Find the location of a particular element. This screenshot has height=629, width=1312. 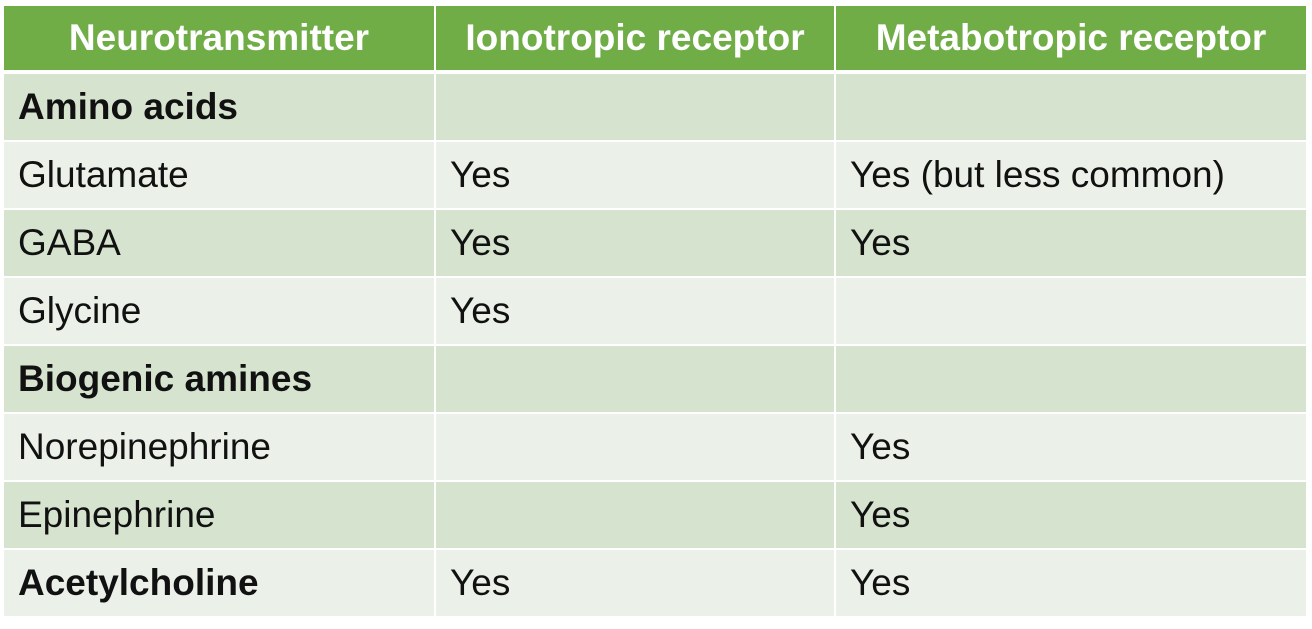

table-row: Norepinephrine Yes is located at coordinates (655, 448).